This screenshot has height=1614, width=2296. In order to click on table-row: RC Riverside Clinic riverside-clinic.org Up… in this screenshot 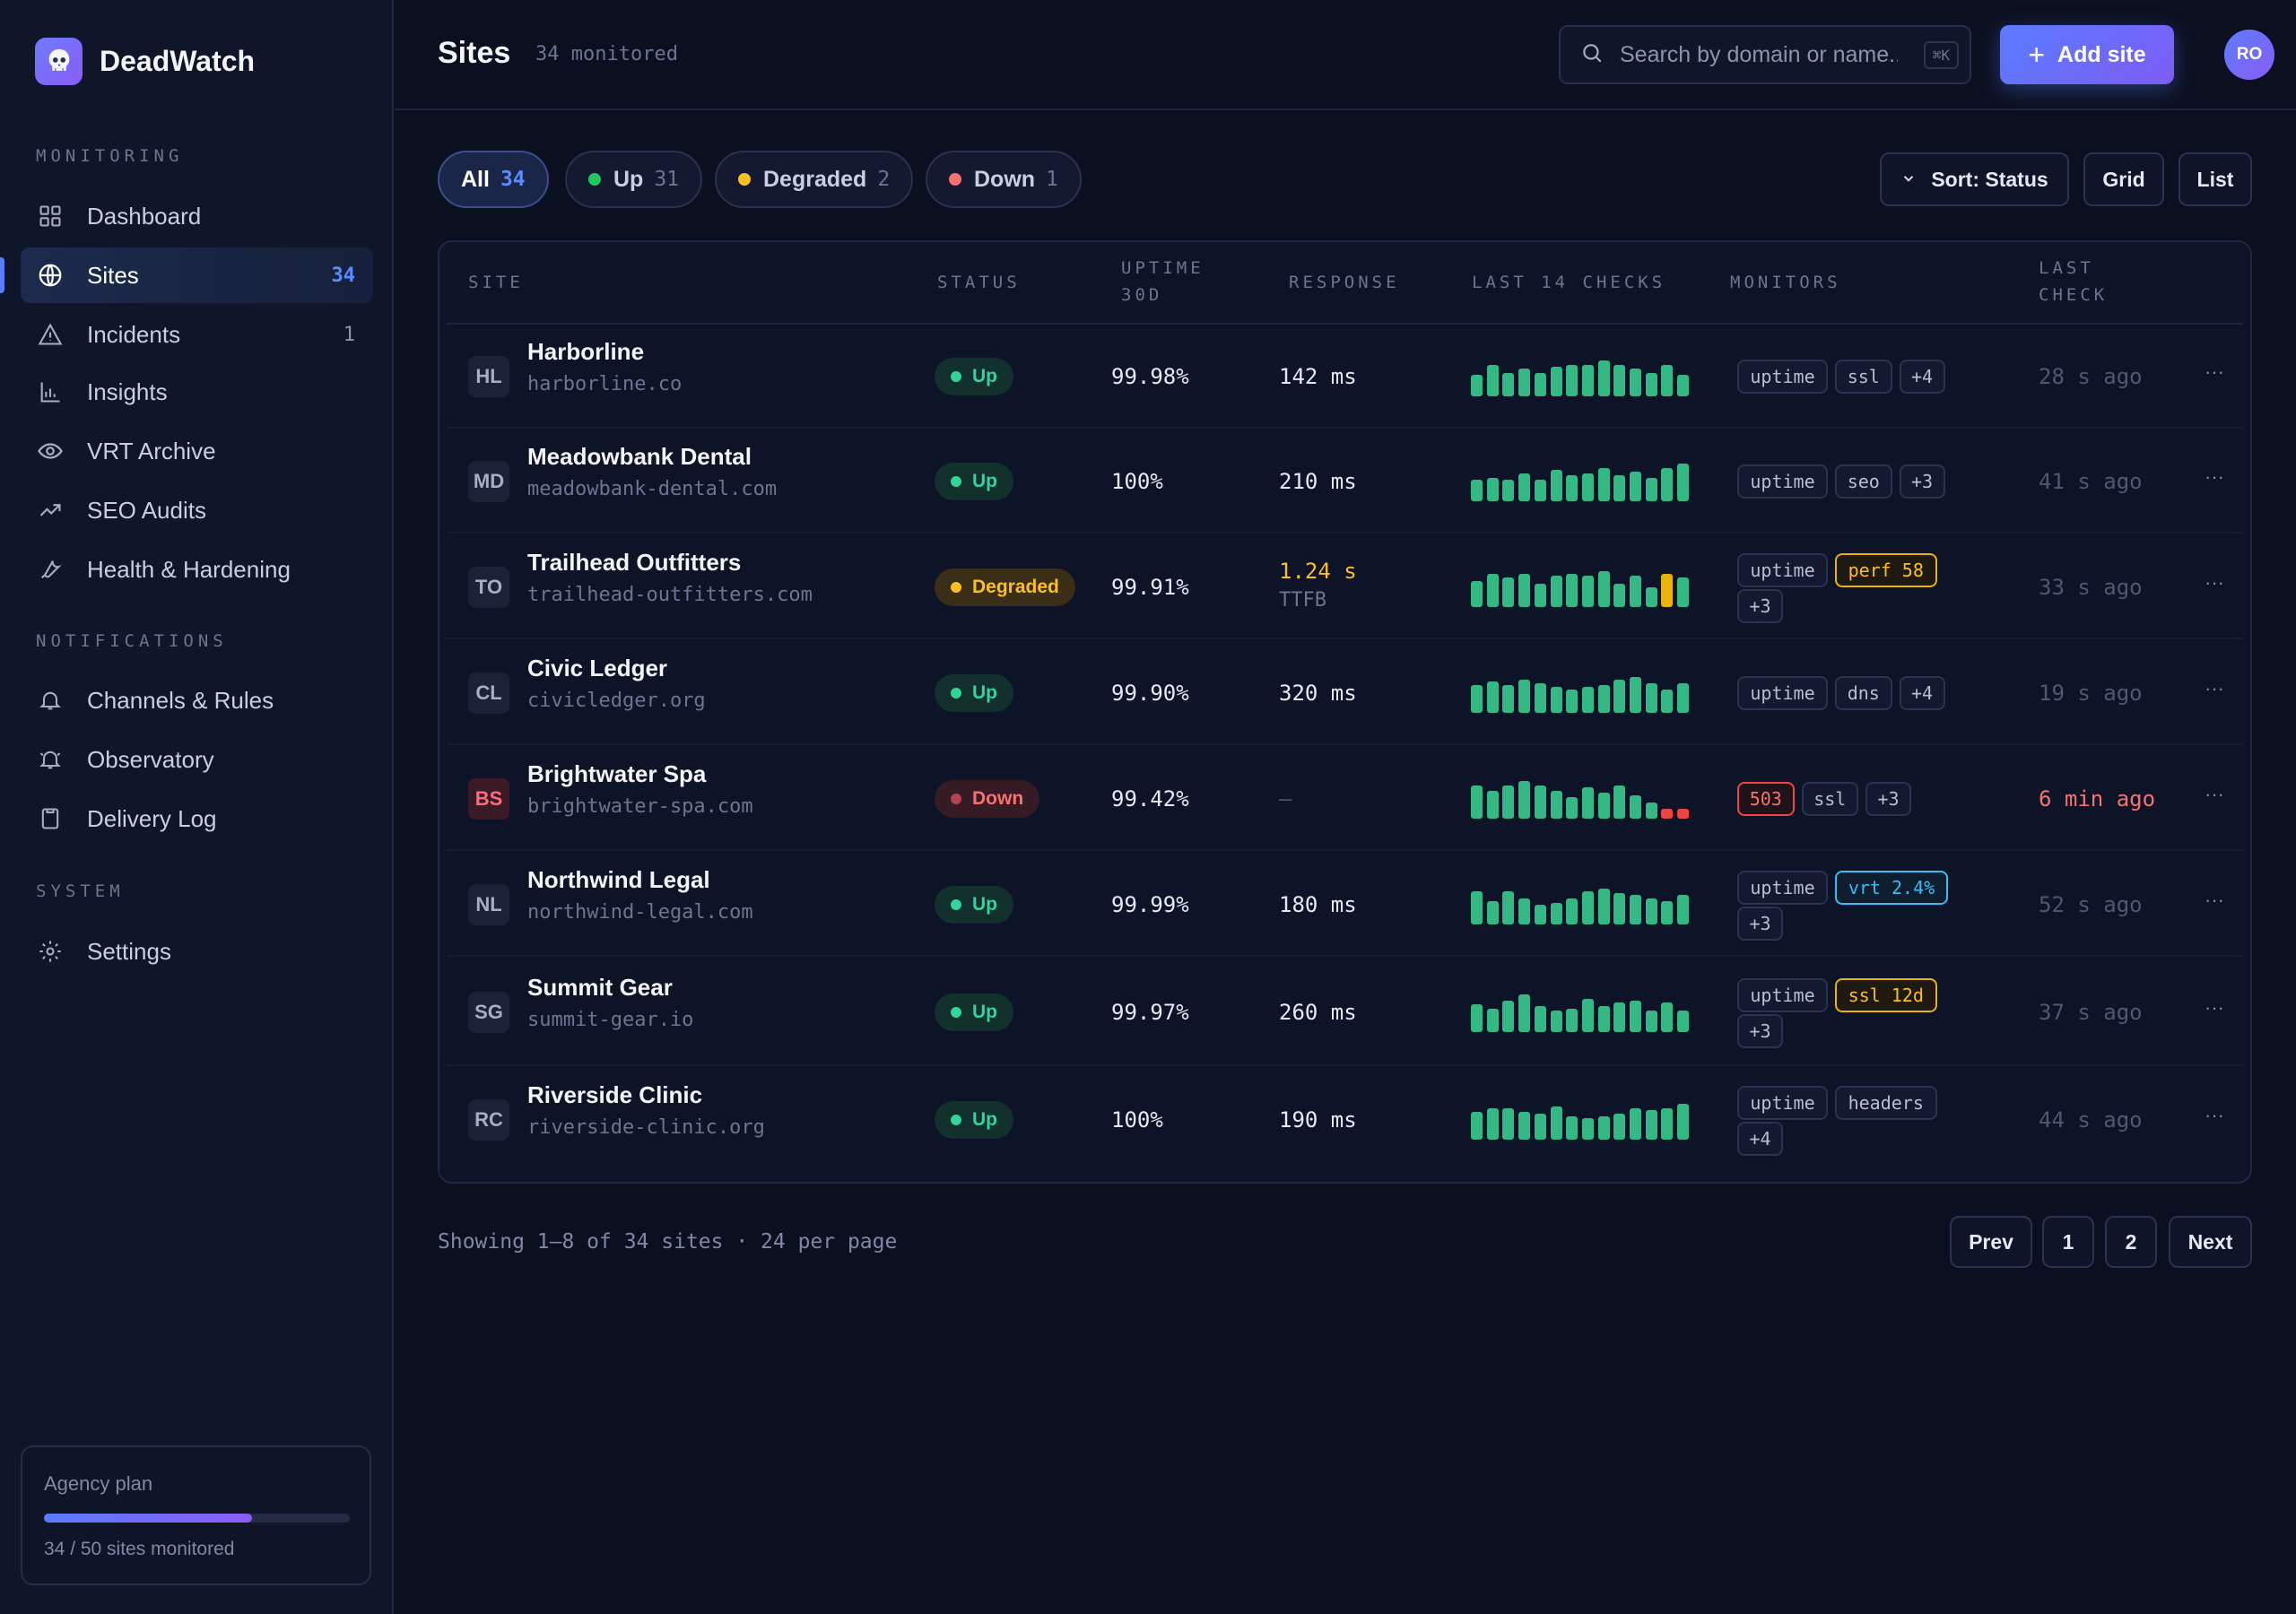, I will do `click(1345, 1120)`.